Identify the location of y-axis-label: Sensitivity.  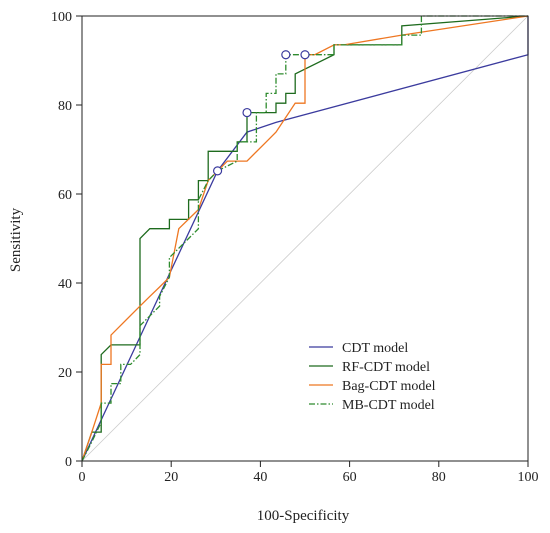
(16, 239).